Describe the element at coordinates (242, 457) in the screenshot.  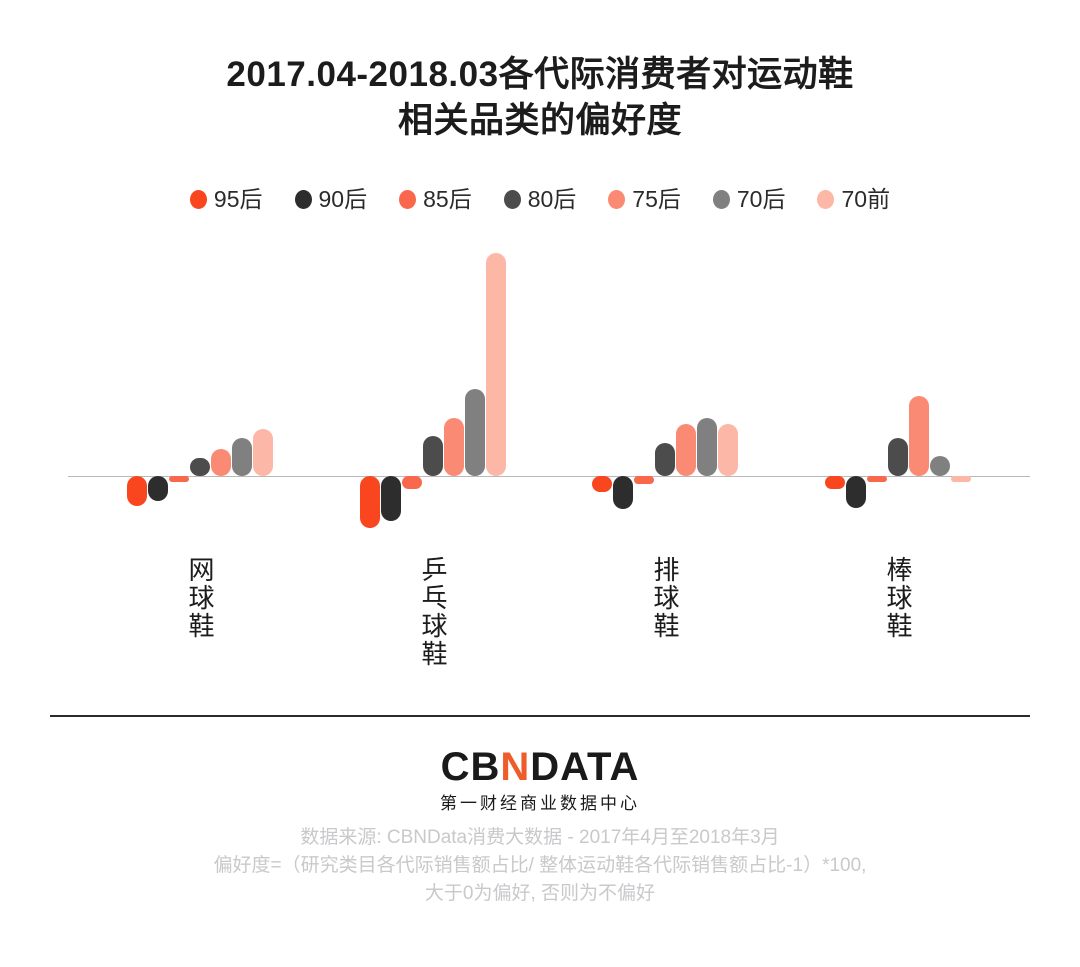
I see `bar-网球鞋-70后` at that location.